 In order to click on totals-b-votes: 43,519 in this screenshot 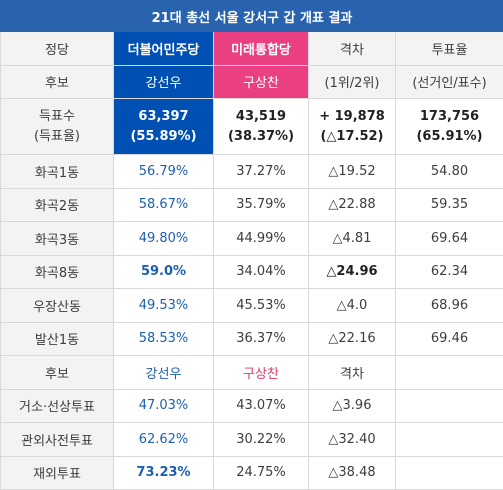, I will do `click(261, 117)`.